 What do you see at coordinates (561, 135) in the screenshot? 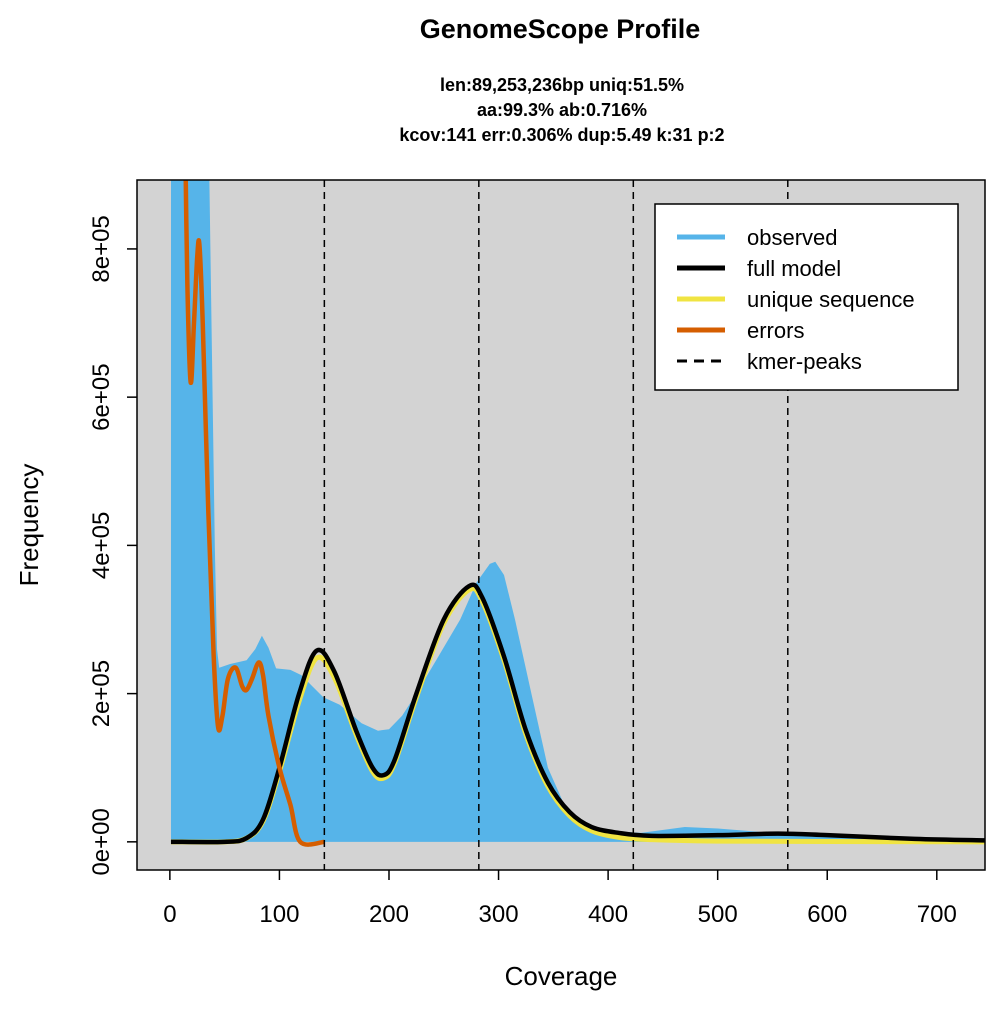
I see `subtitle-line-3: kcov:141 err:0.306% dup:5.49 k:31 p:2` at bounding box center [561, 135].